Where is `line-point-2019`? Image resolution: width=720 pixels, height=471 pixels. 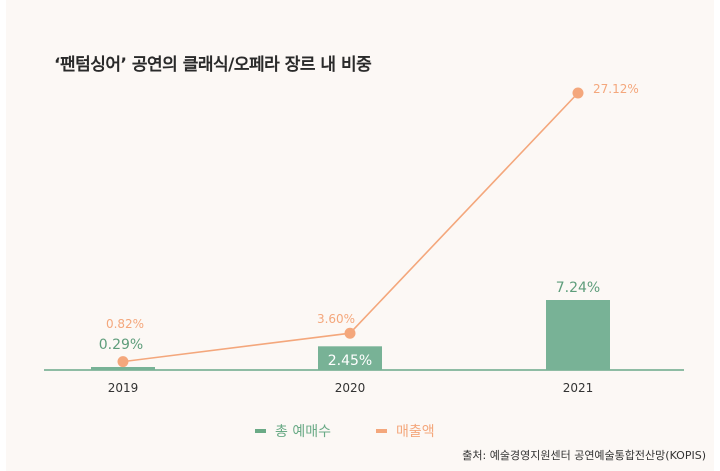 line-point-2019 is located at coordinates (123, 362).